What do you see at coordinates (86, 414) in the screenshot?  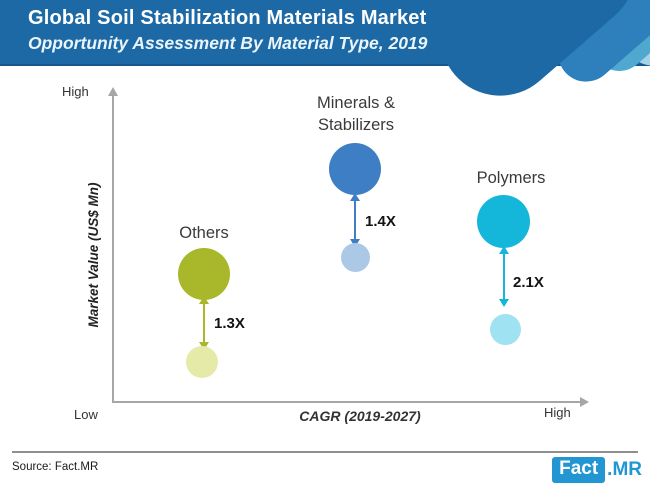 I see `origin-low-label: Low` at bounding box center [86, 414].